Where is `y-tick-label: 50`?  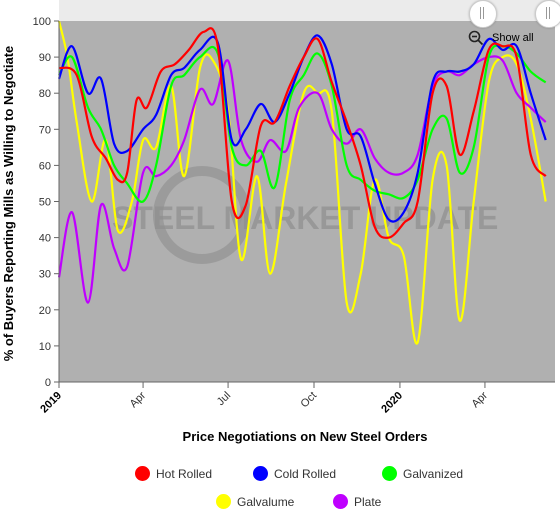
y-tick-label: 50 is located at coordinates (45, 203).